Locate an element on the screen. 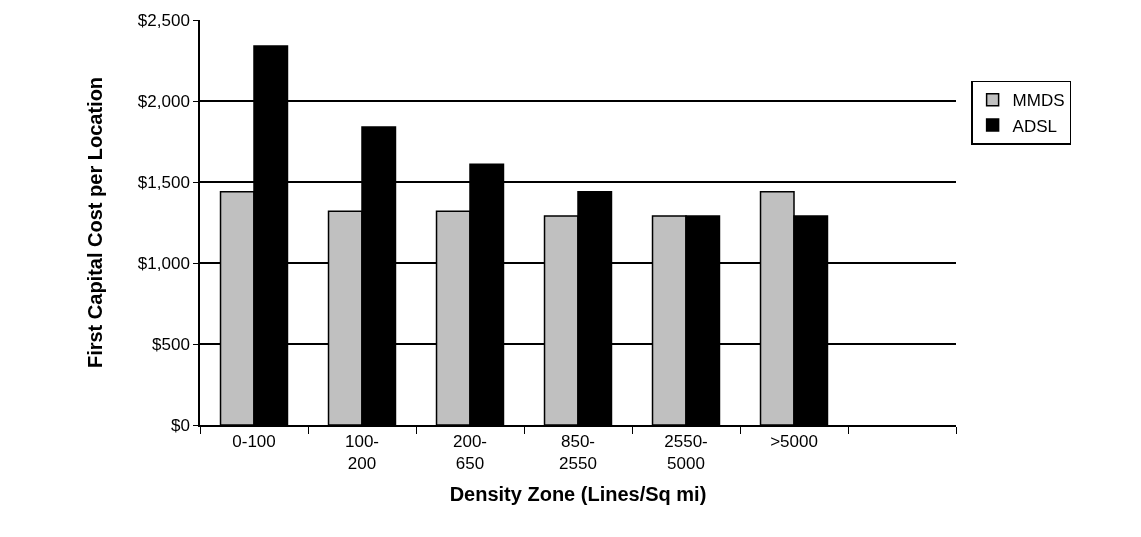  x-tick-label: 2550- 5000 is located at coordinates (686, 453).